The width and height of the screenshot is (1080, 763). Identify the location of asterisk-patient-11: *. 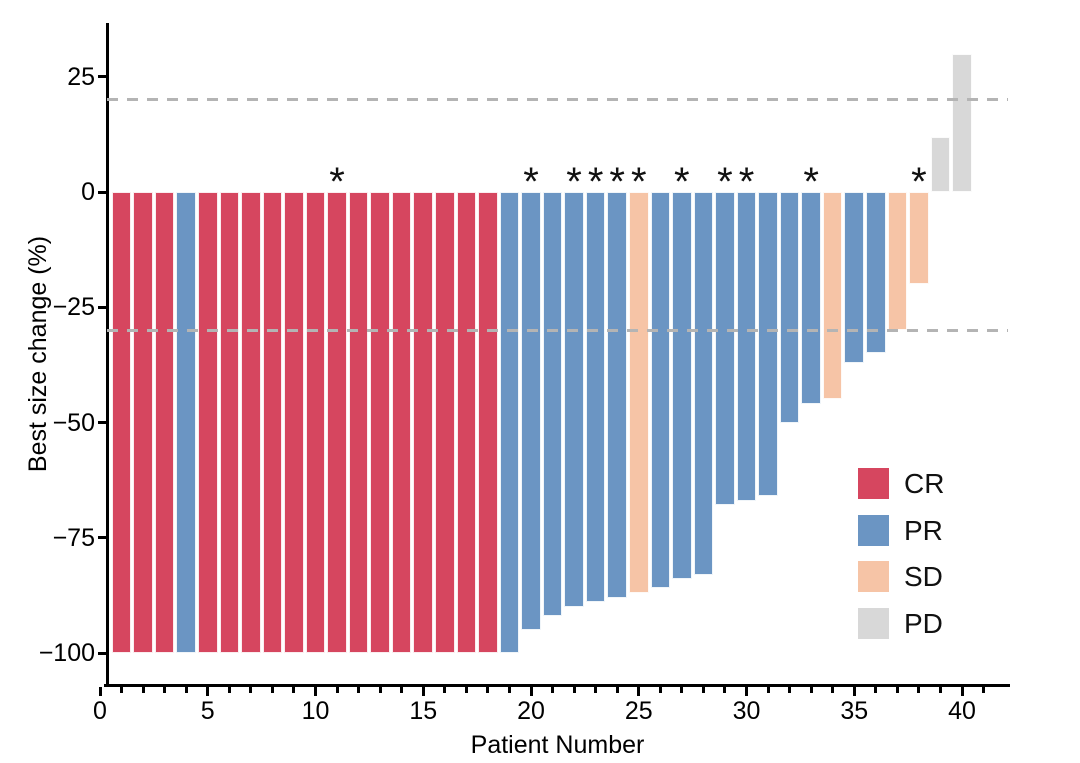
(337, 182).